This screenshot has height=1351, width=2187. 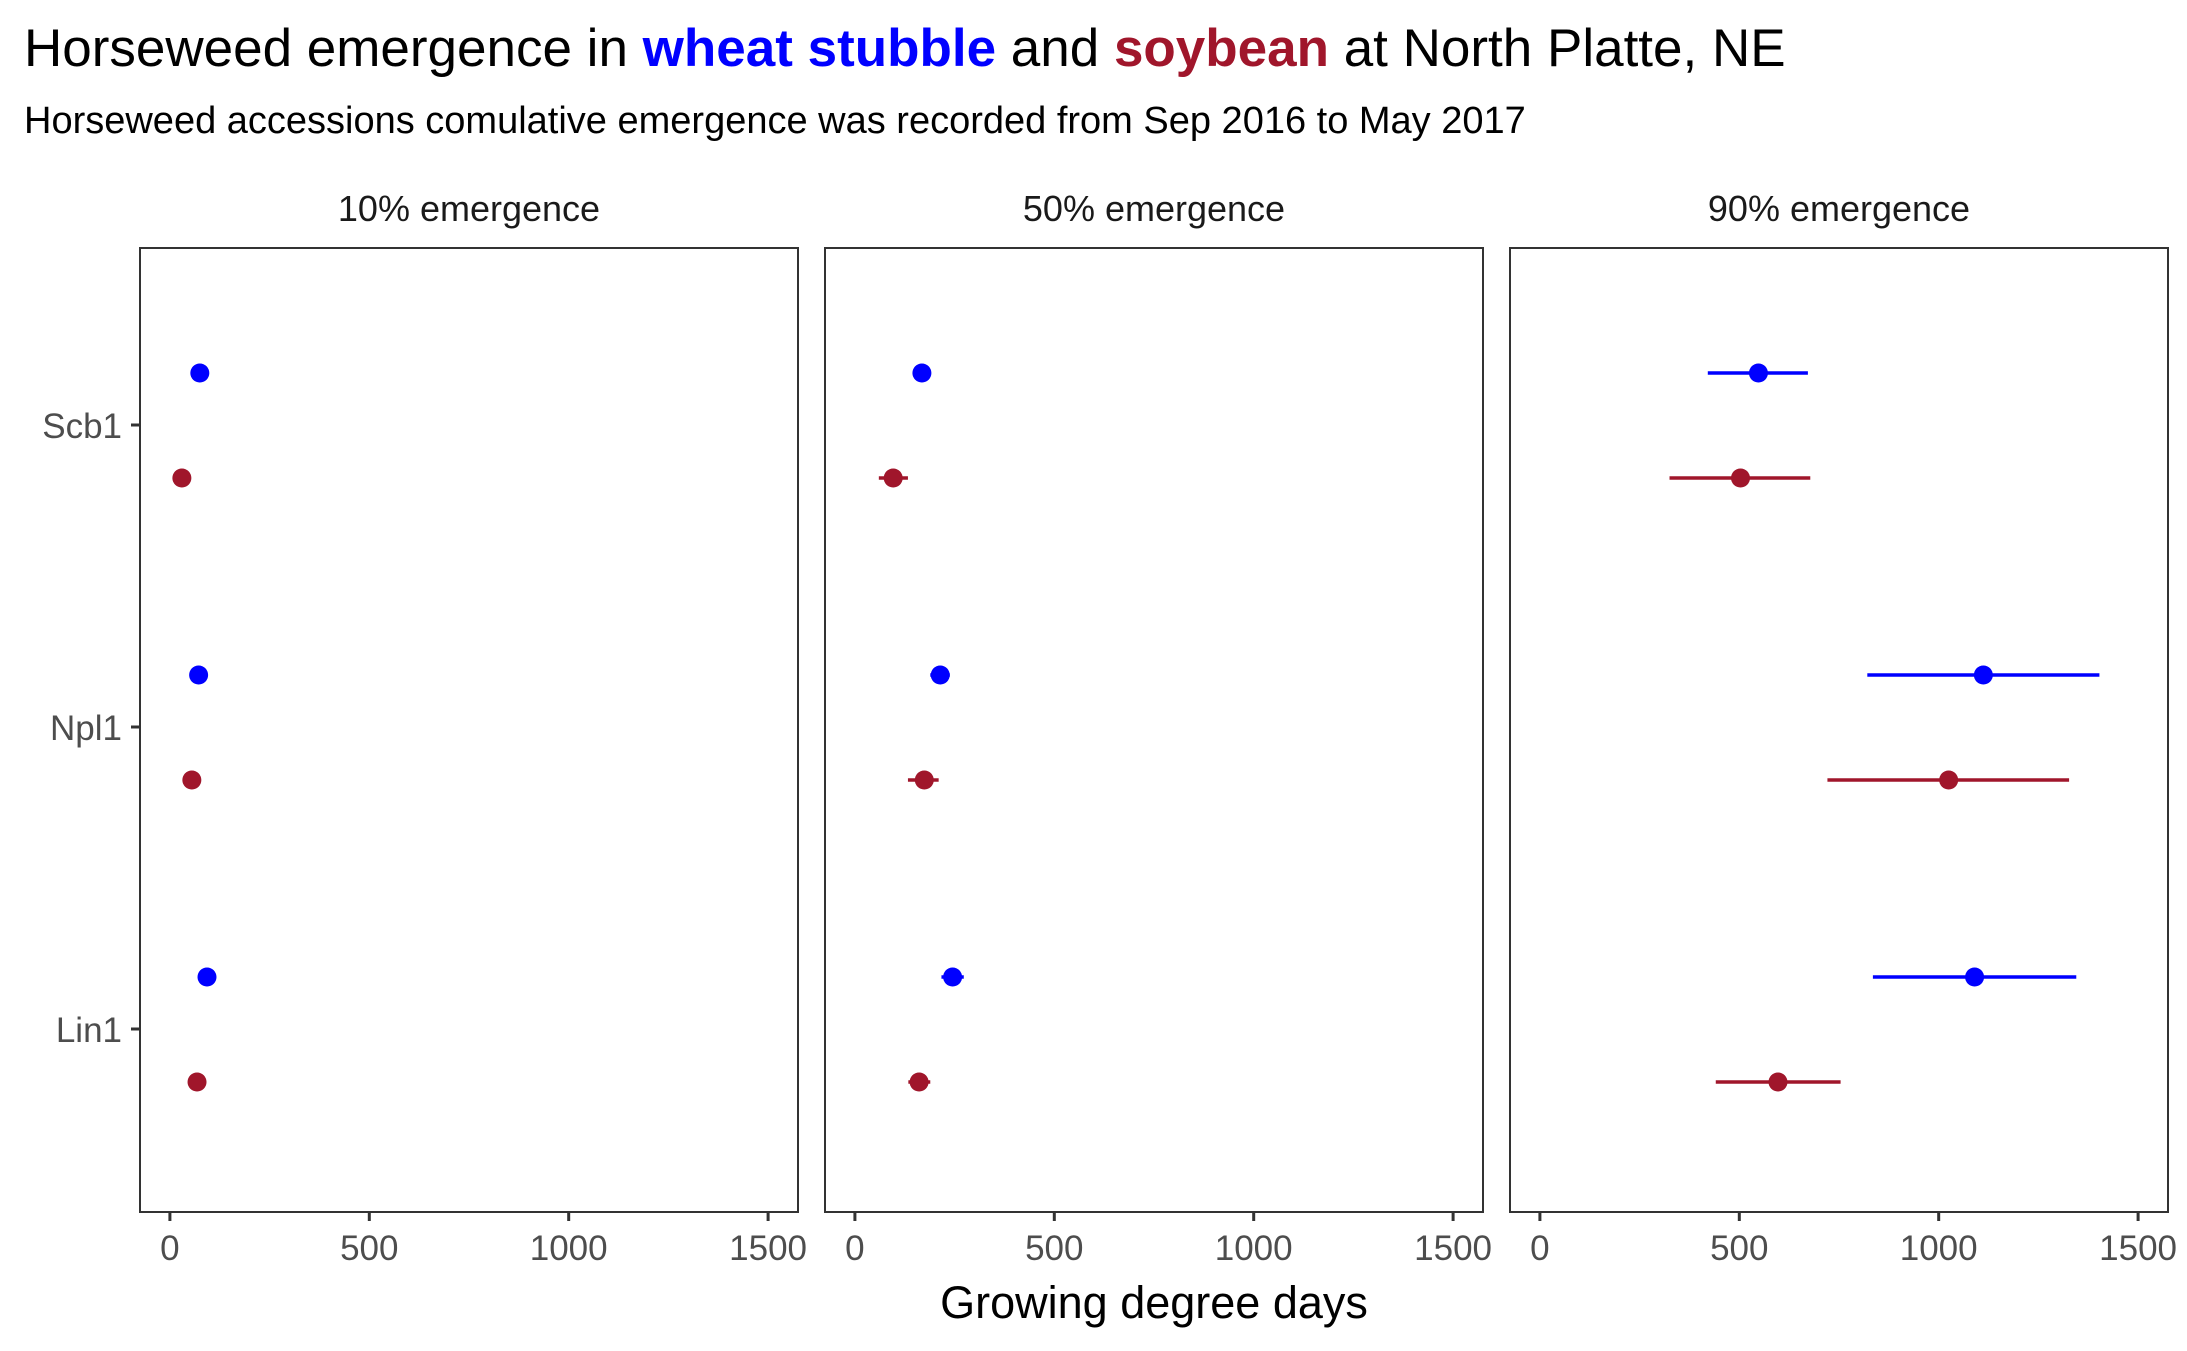 I want to click on y-tick-label-npl1: Npl1, so click(x=86, y=728).